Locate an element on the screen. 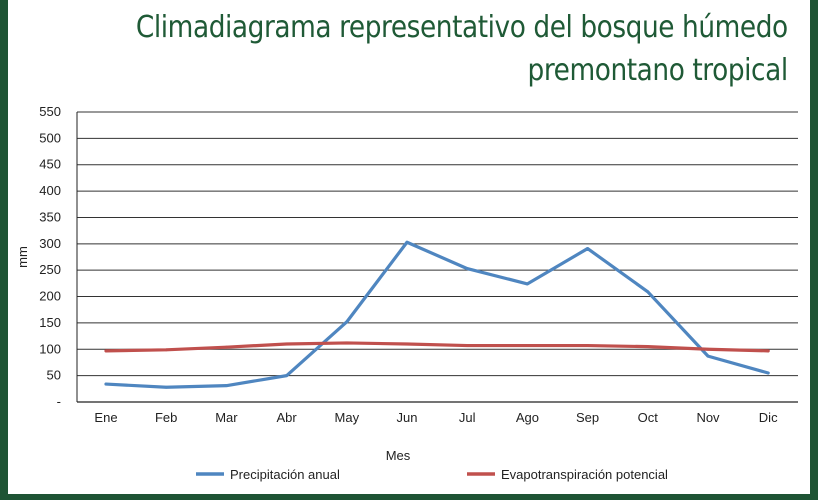 The height and width of the screenshot is (500, 818). y-tick-label: 50 is located at coordinates (54, 375).